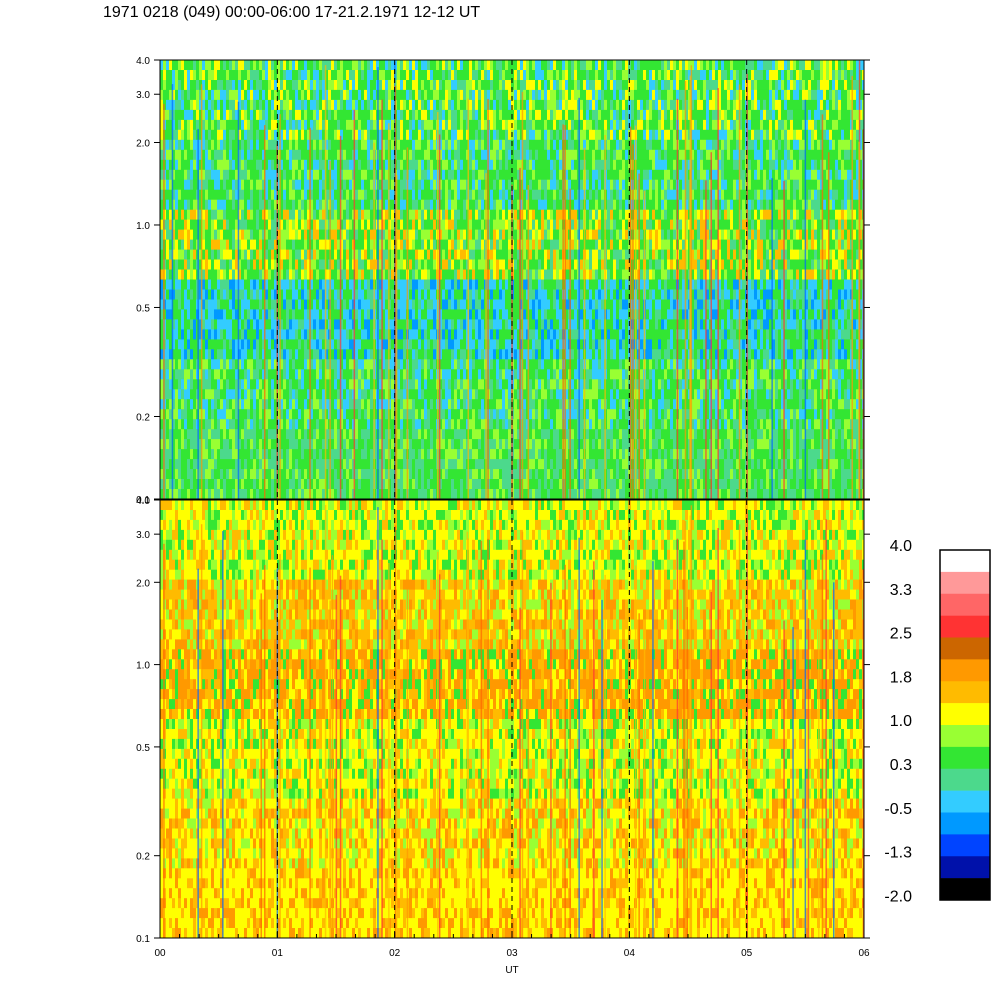  Describe the element at coordinates (747, 953) in the screenshot. I see `x-tick-label: 05` at that location.